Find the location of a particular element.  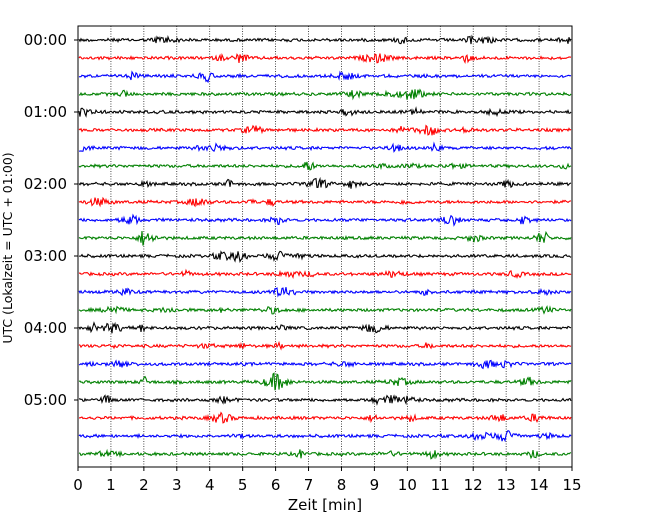

y-tick-label-00:00: 00:00 is located at coordinates (45, 40).